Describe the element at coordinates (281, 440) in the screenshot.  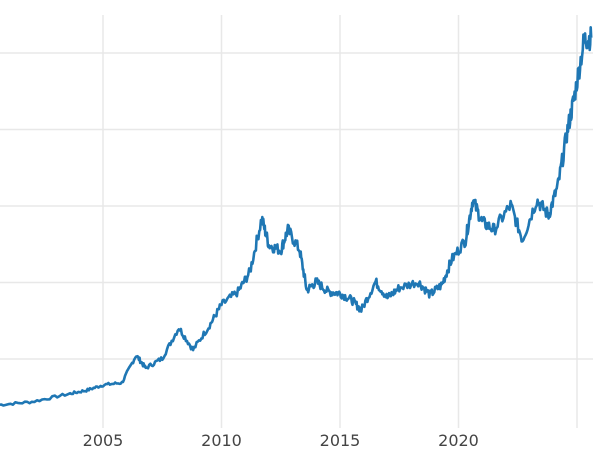
I see `x-axis-ticks: 2005 2010 2015 2020` at that location.